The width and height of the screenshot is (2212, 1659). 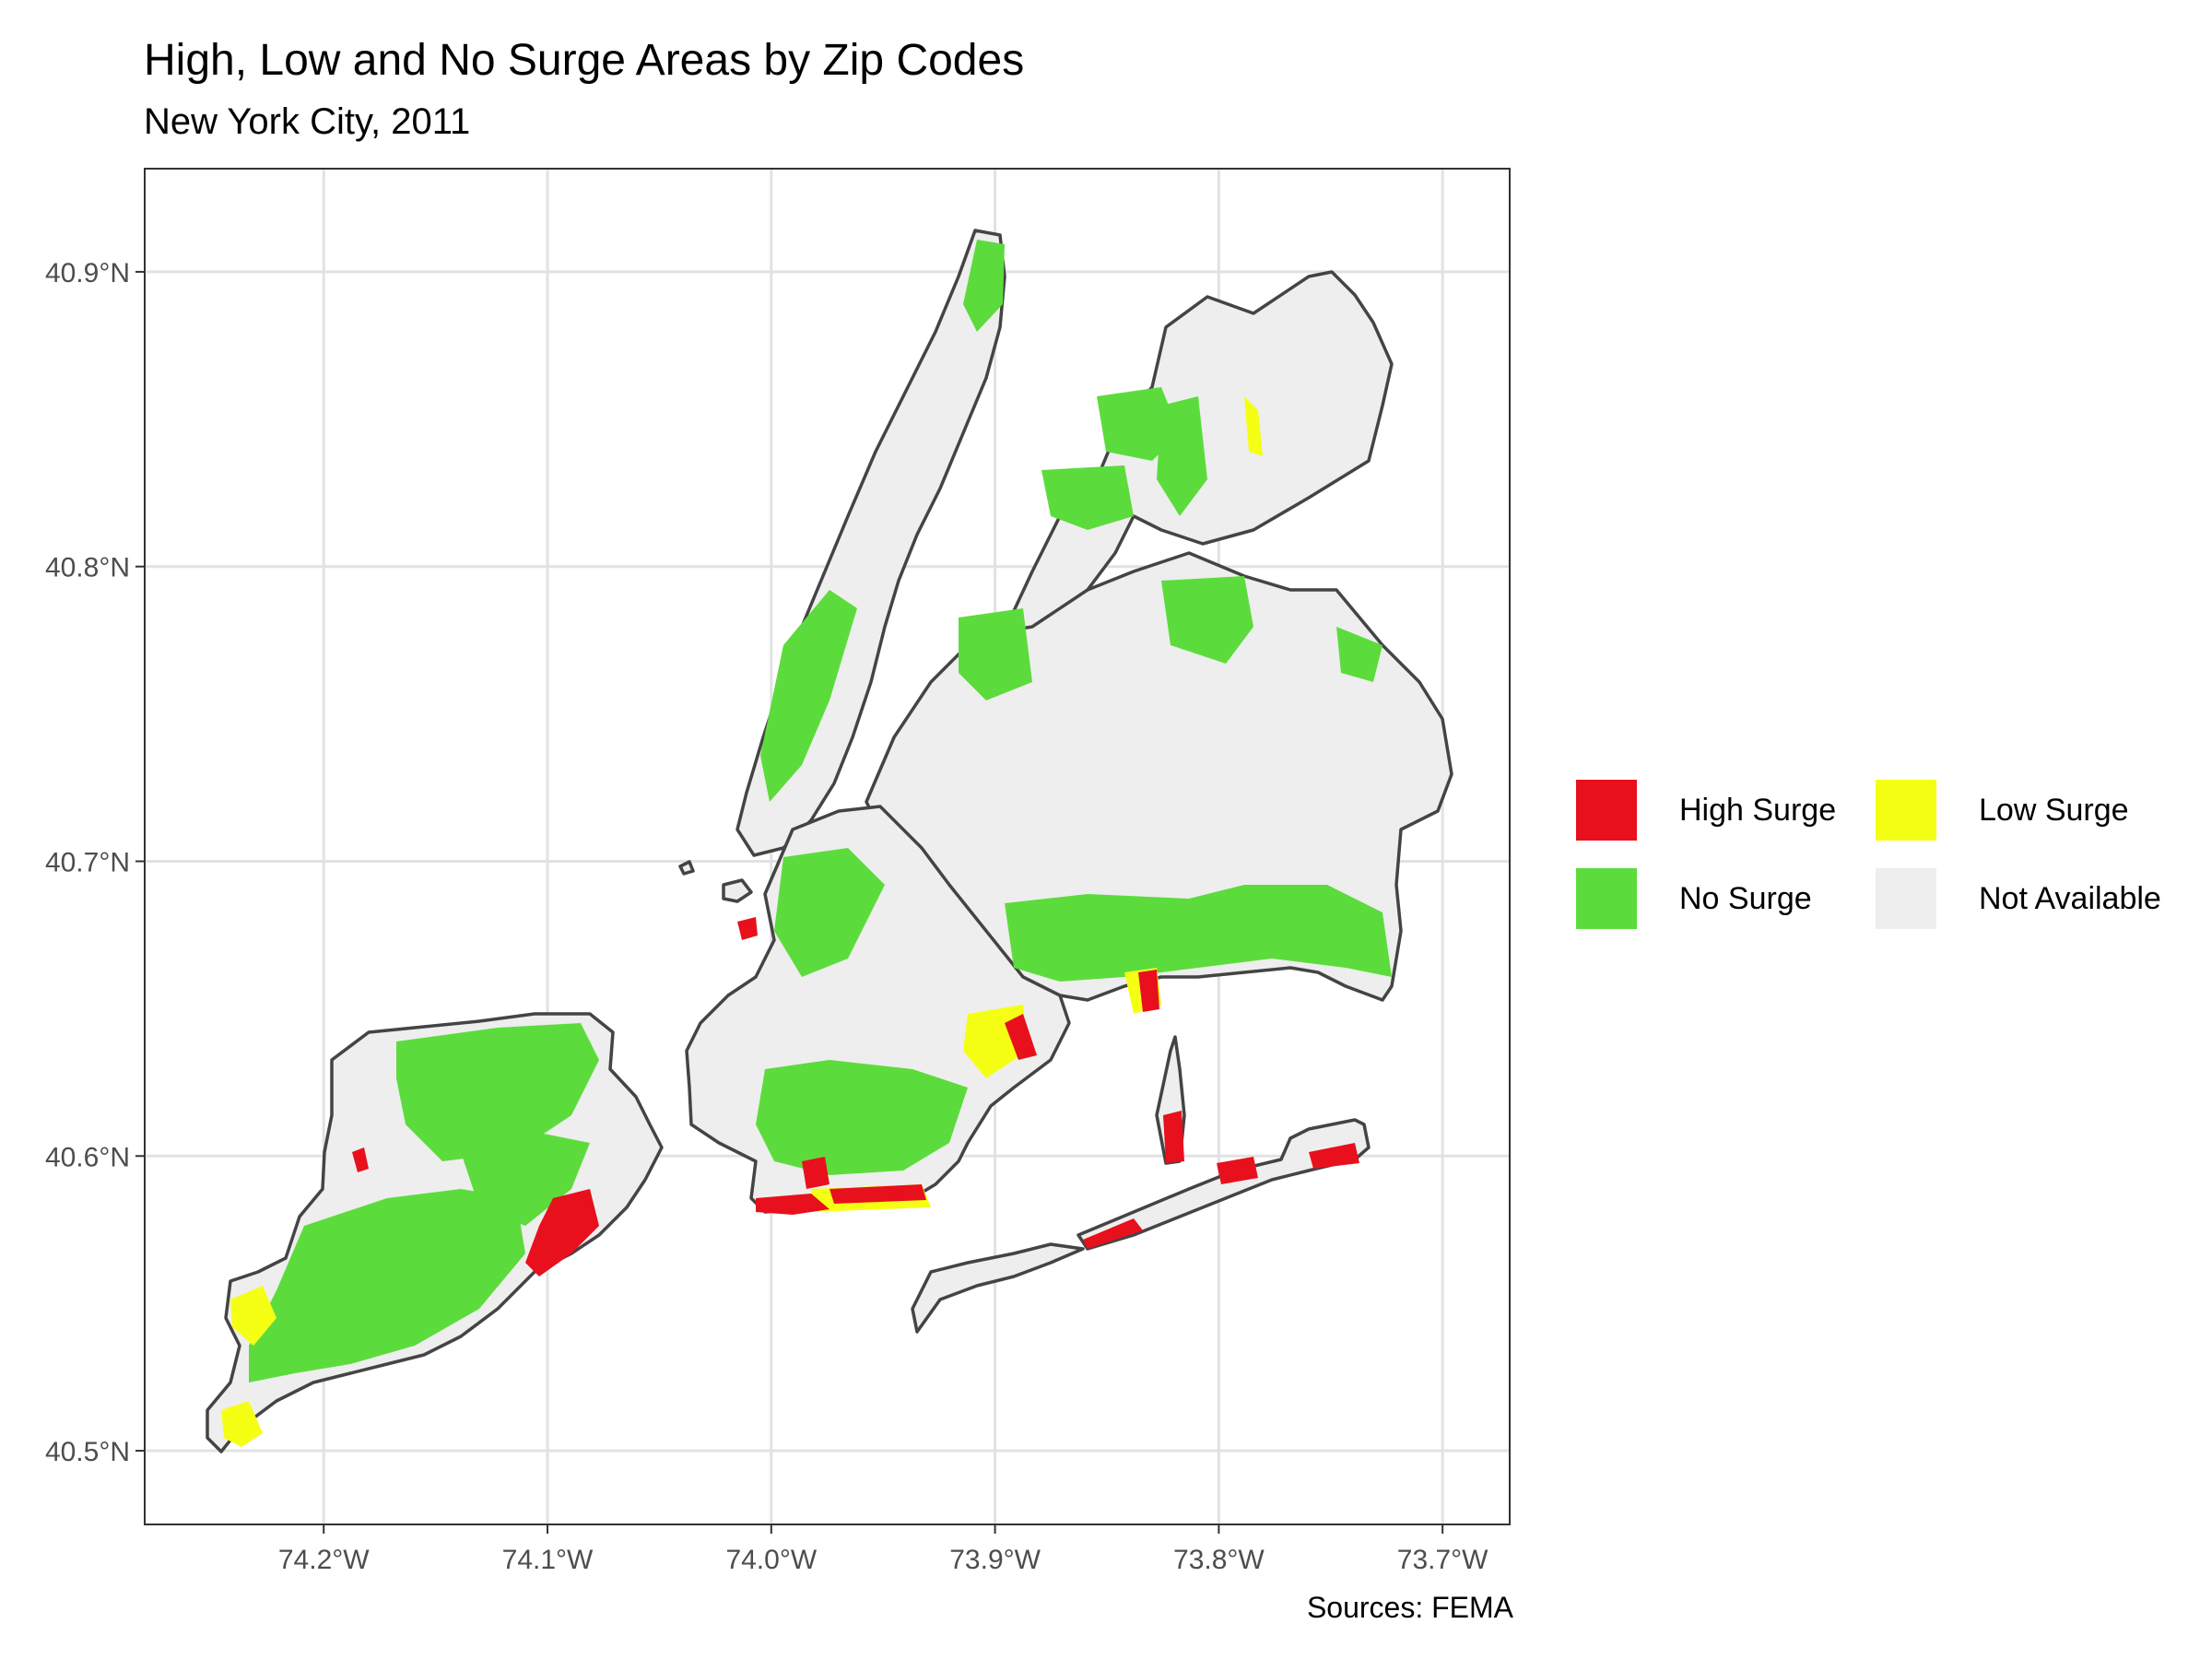 I want to click on high-surge-sheepshead, so click(x=878, y=1194).